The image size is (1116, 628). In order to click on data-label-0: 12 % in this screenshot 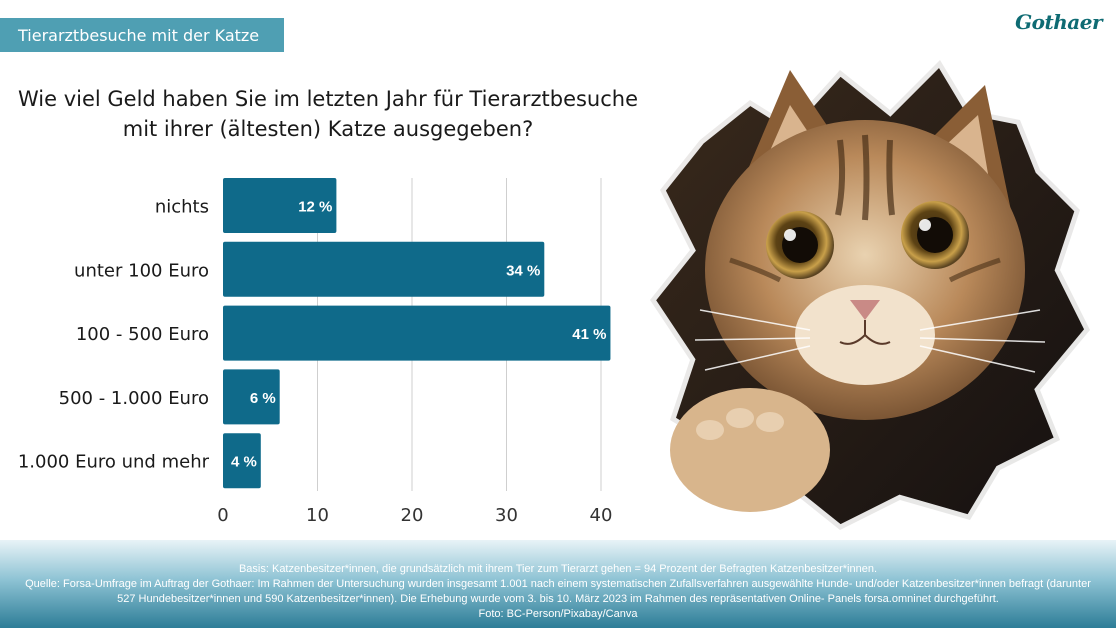, I will do `click(315, 207)`.